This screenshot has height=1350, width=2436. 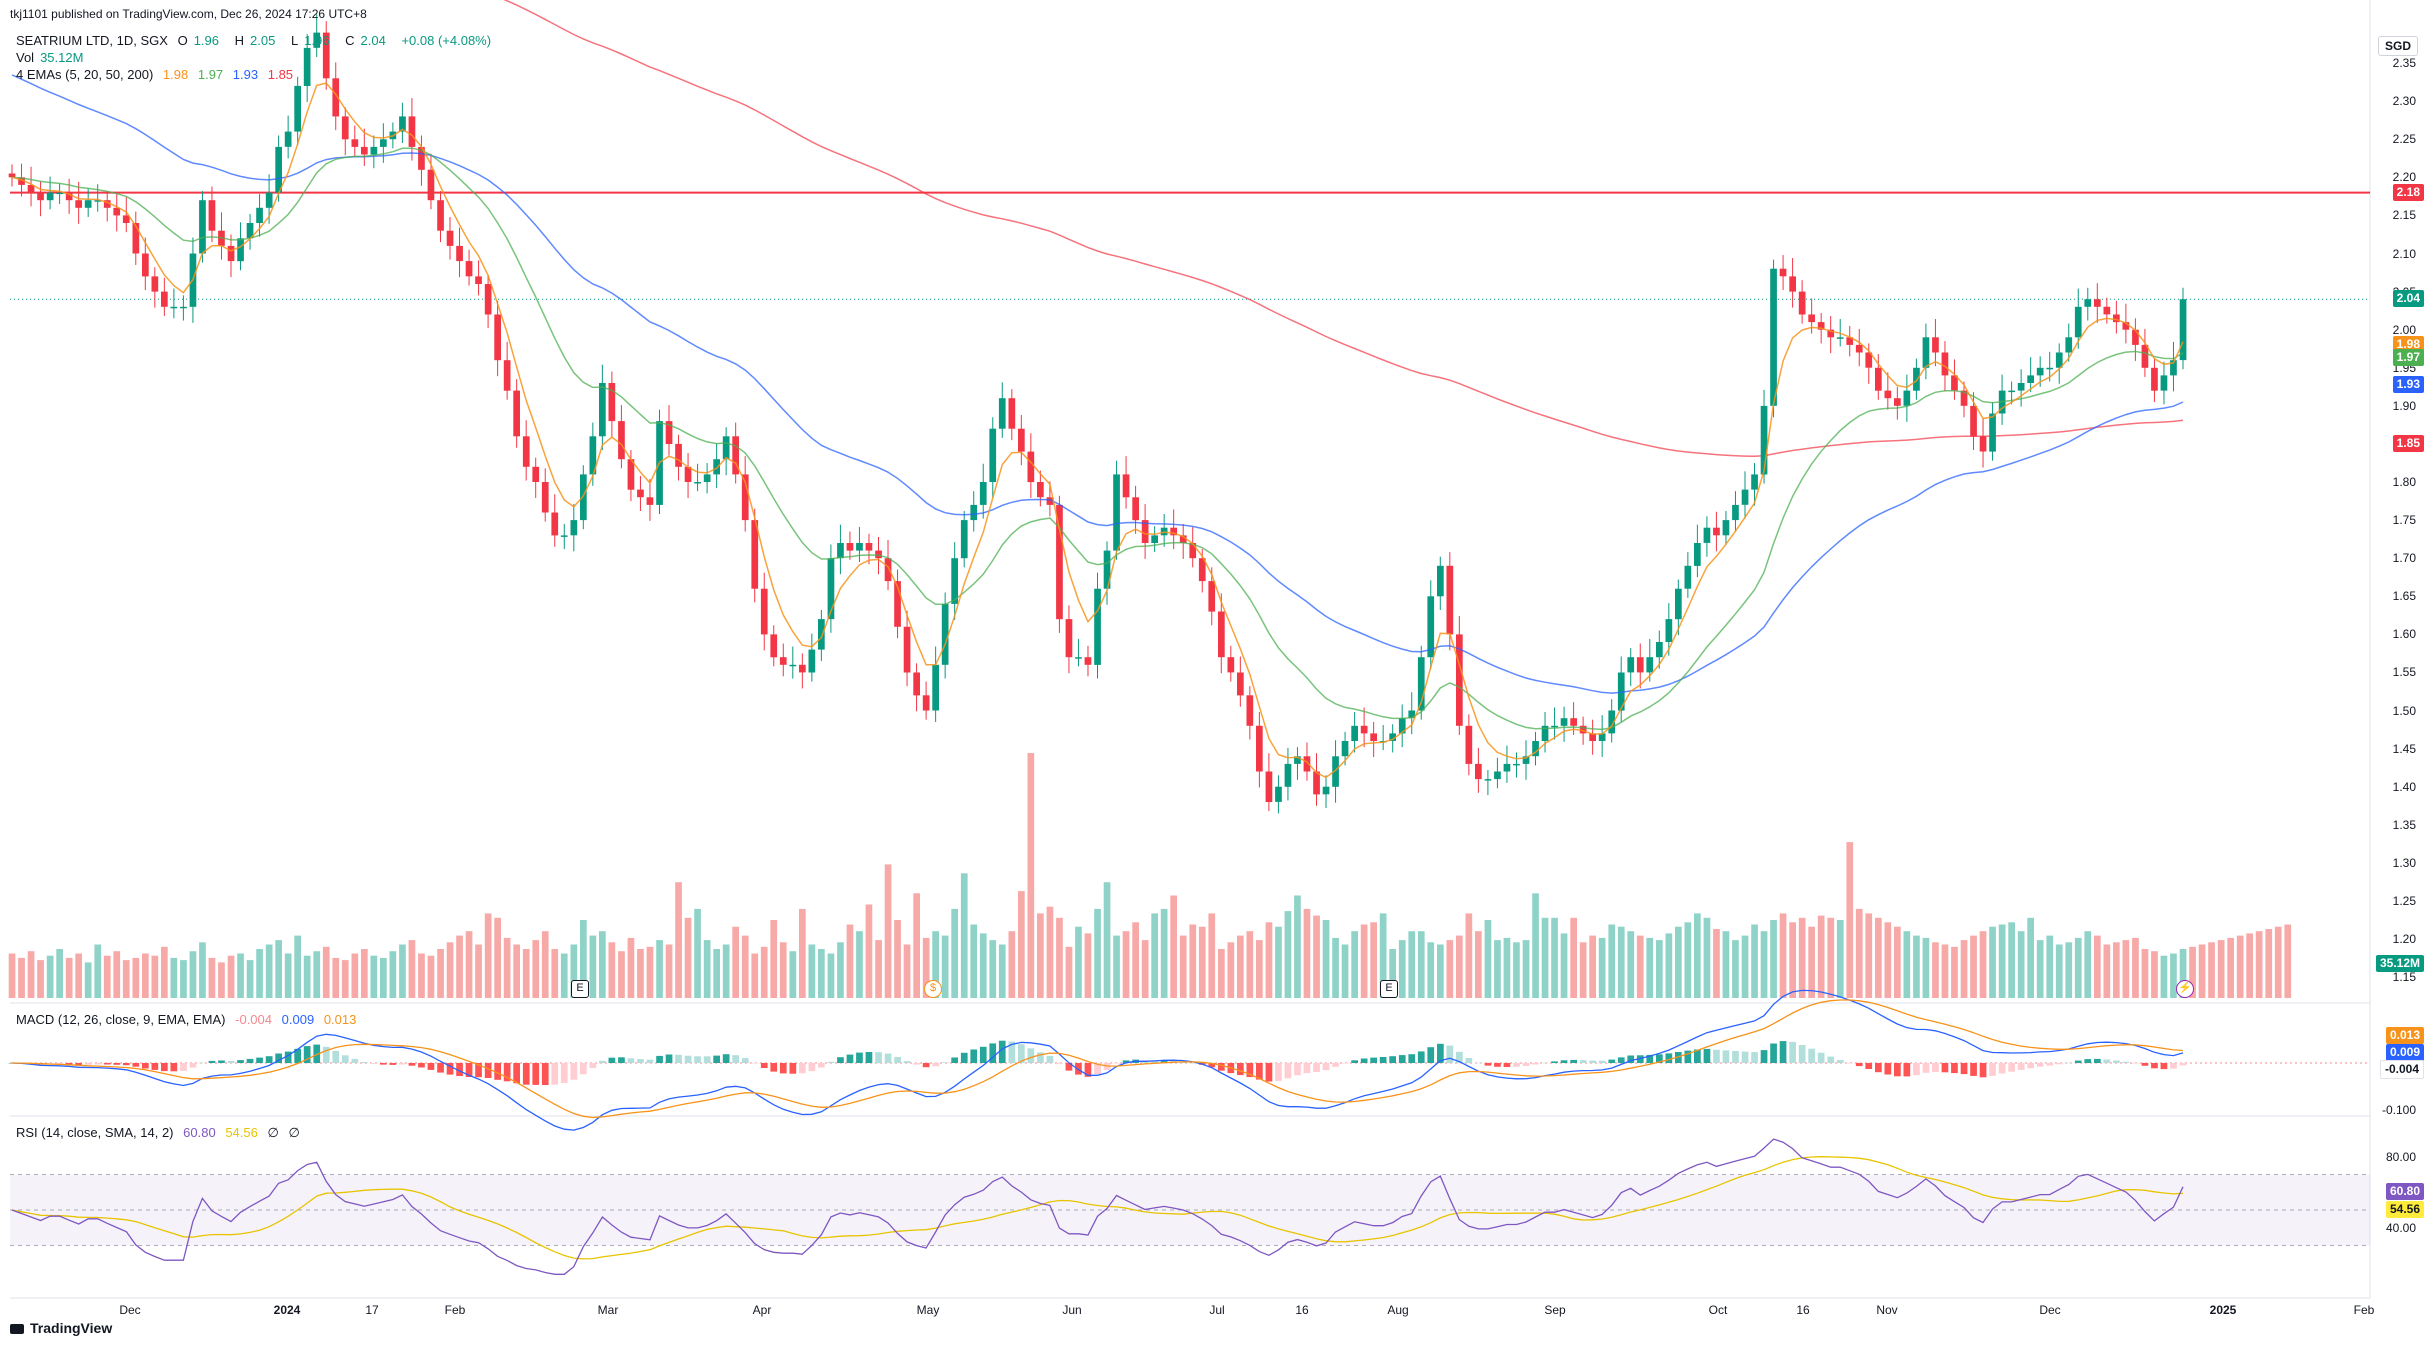 I want to click on hline-price-tag: 2.18, so click(x=2408, y=192).